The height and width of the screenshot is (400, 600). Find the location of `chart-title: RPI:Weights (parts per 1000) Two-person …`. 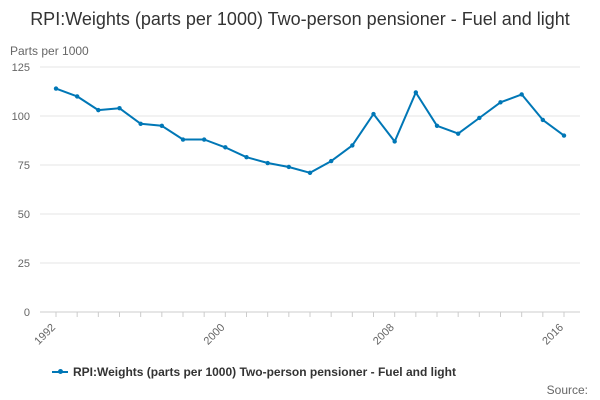

chart-title: RPI:Weights (parts per 1000) Two-person … is located at coordinates (300, 19).